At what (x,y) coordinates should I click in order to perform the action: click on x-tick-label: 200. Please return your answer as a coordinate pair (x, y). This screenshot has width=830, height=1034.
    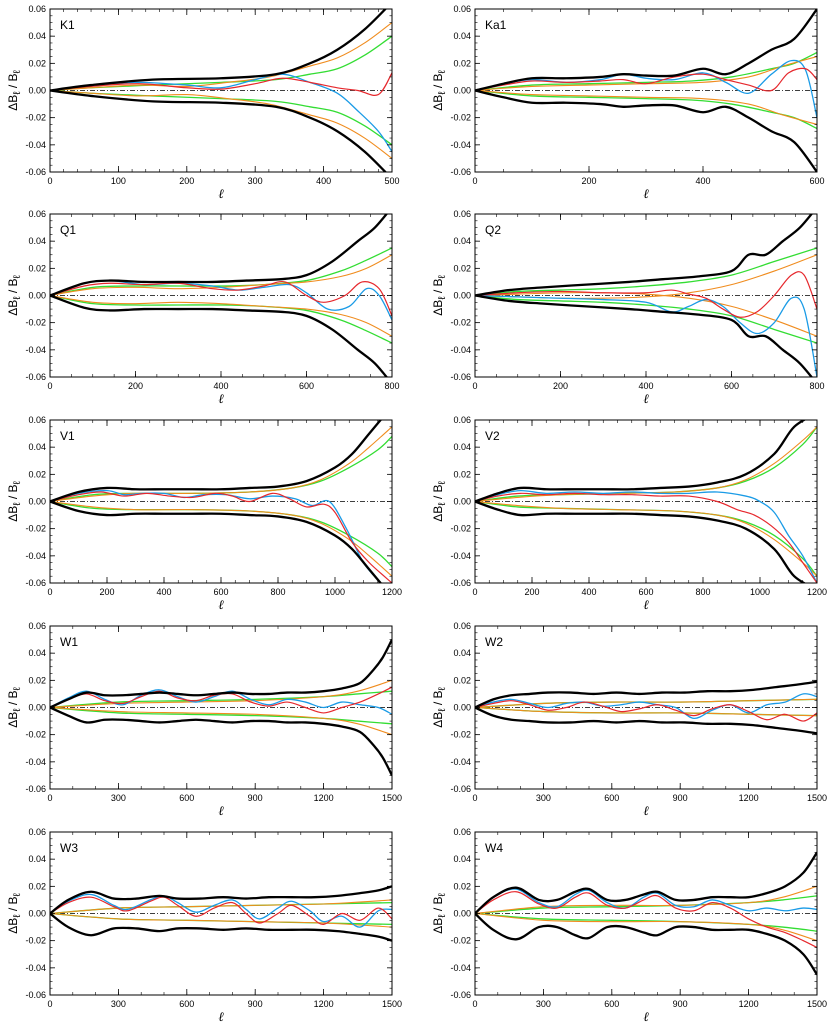
    Looking at the image, I should click on (135, 386).